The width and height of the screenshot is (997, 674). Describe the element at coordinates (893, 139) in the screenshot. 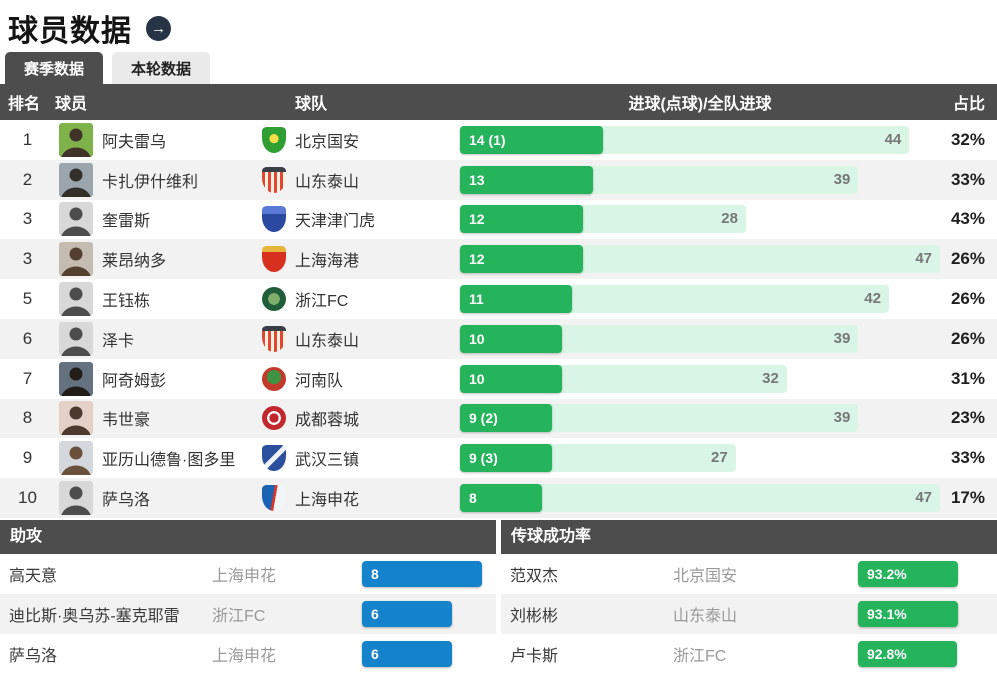

I see `team-goals-value: 44` at that location.